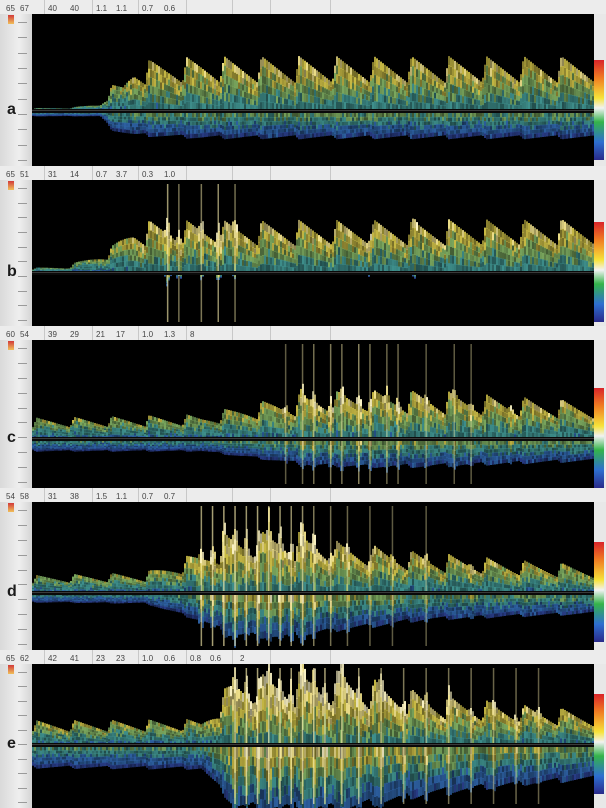 This screenshot has height=808, width=606. I want to click on ruler-tick, so click(22, 306).